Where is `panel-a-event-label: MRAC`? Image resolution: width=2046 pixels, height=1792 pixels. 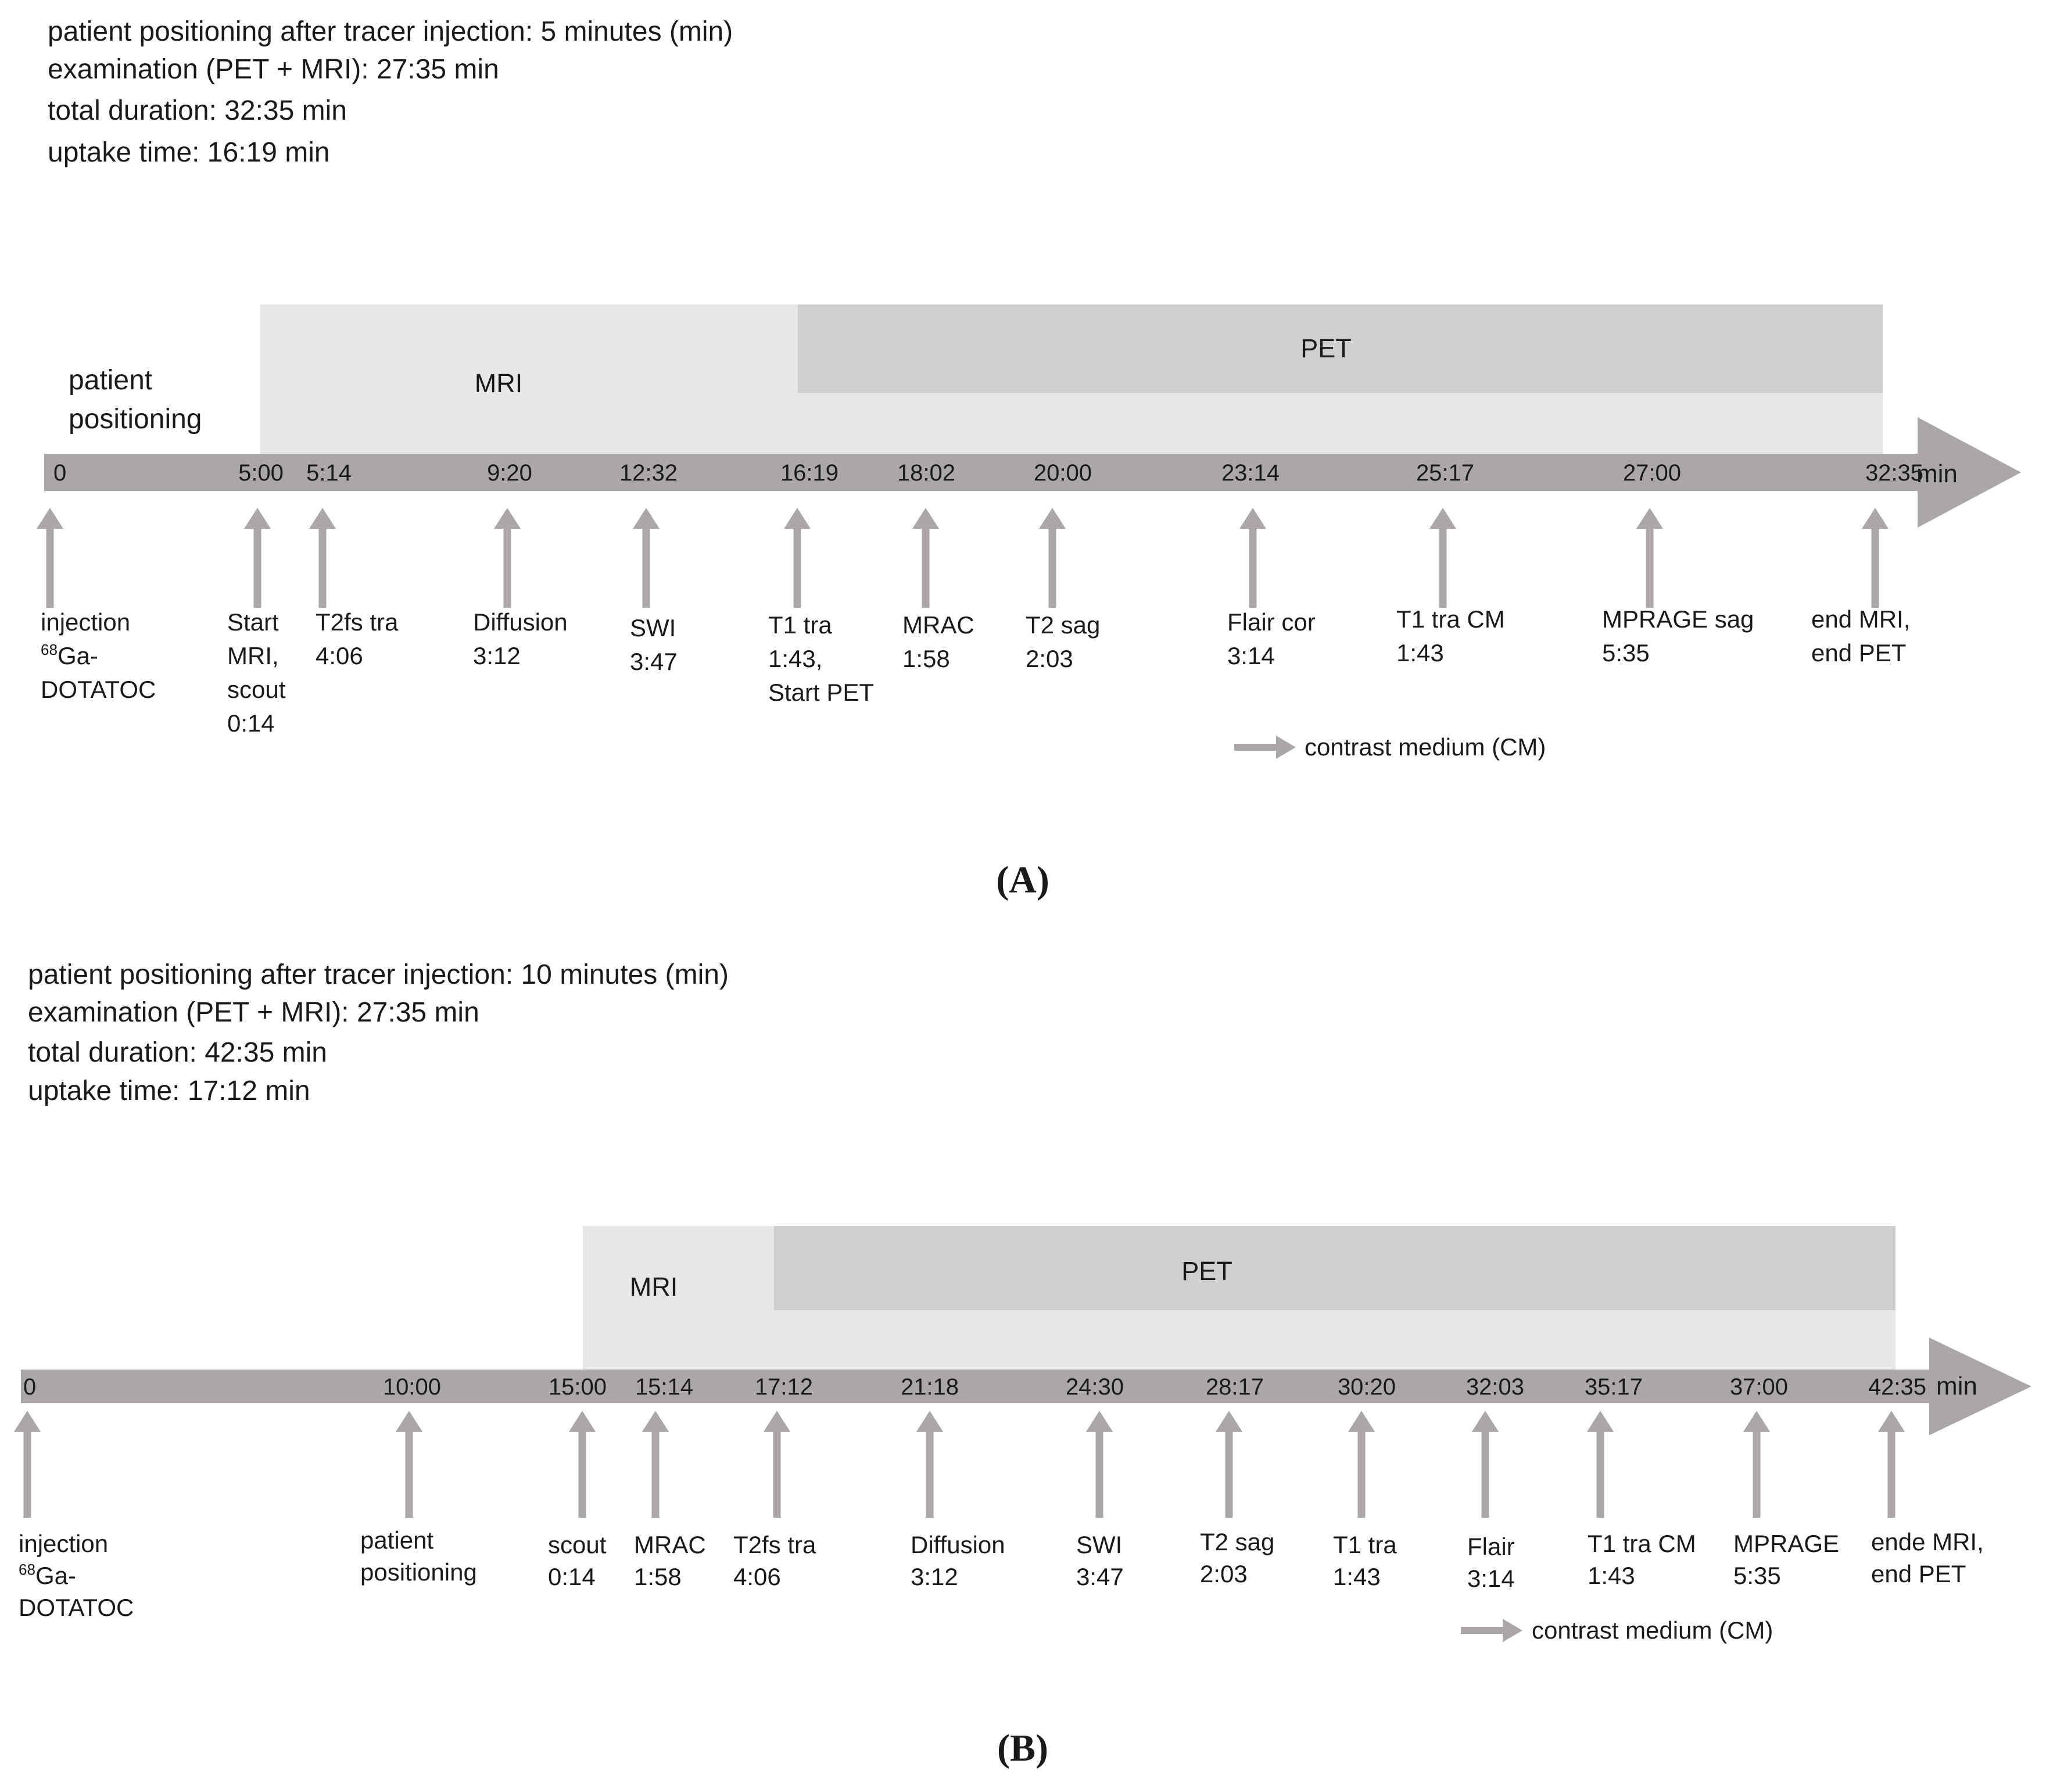 panel-a-event-label: MRAC is located at coordinates (938, 625).